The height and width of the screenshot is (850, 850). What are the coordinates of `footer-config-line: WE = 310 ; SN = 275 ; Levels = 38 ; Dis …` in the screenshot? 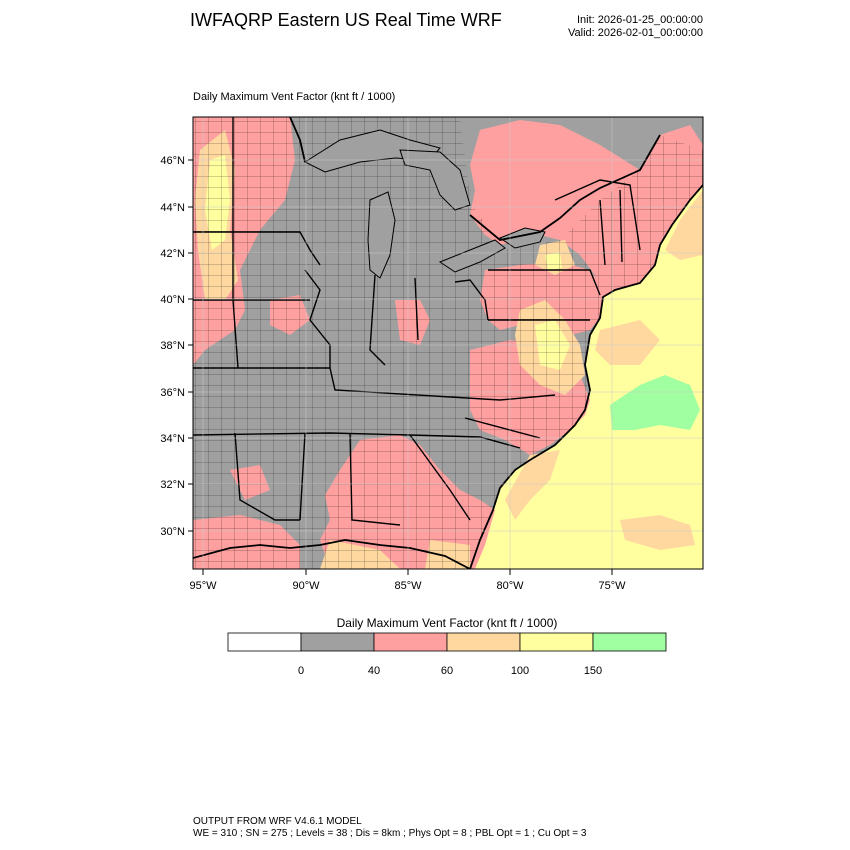 It's located at (390, 833).